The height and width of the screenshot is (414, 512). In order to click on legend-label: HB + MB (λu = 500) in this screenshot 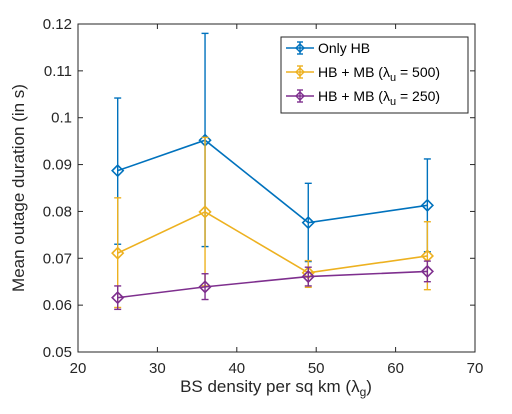, I will do `click(379, 74)`.